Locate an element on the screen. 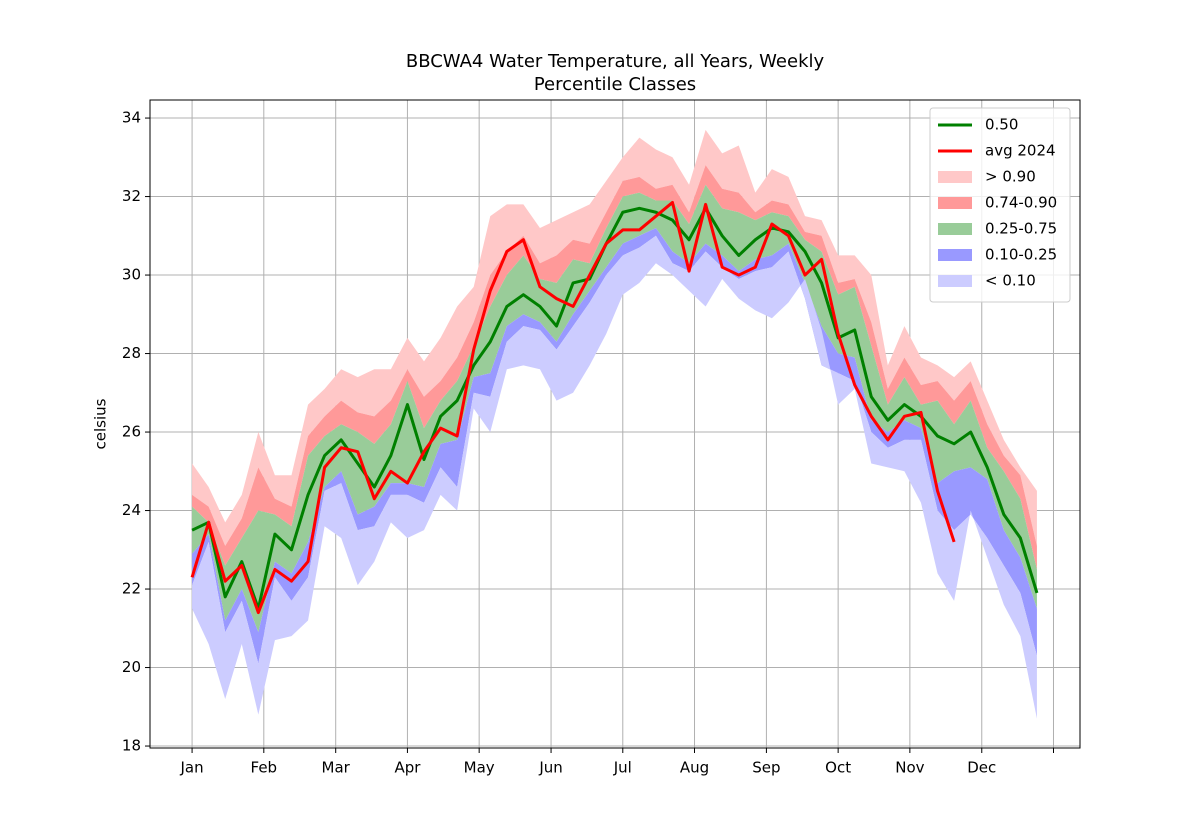  legend-label: 0.50 is located at coordinates (1001, 125).